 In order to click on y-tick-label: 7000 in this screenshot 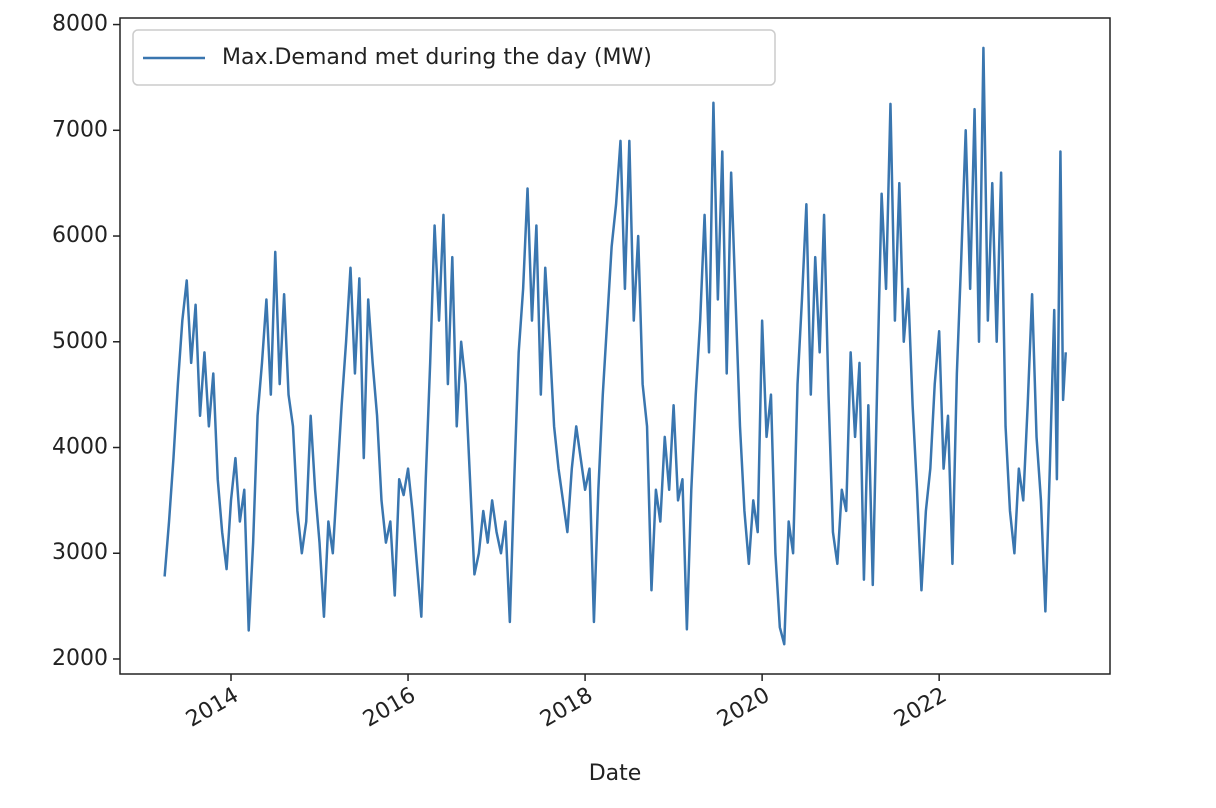, I will do `click(80, 129)`.